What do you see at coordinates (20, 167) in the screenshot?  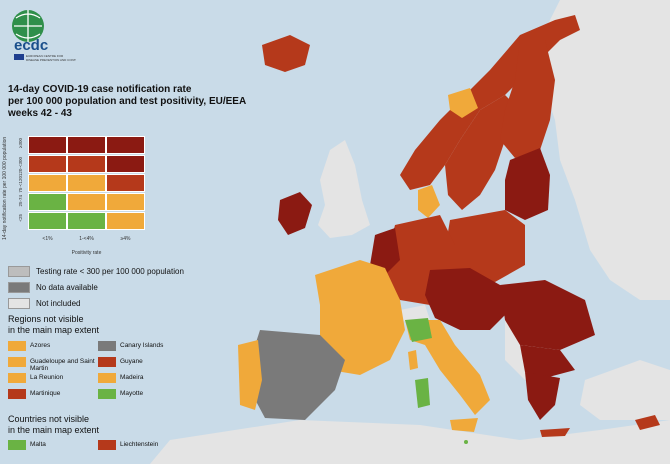 I see `matrix-y-tick: 120-<300` at bounding box center [20, 167].